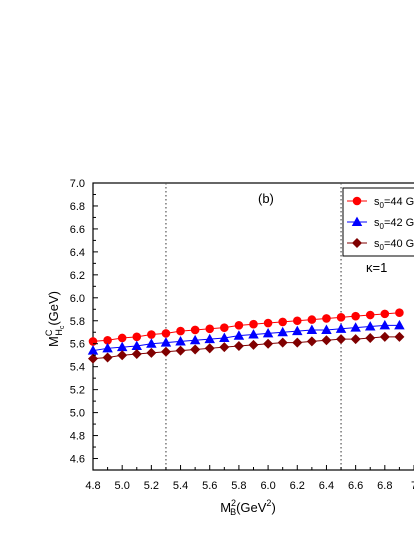  What do you see at coordinates (122, 486) in the screenshot?
I see `x-tick-label: 5.0` at bounding box center [122, 486].